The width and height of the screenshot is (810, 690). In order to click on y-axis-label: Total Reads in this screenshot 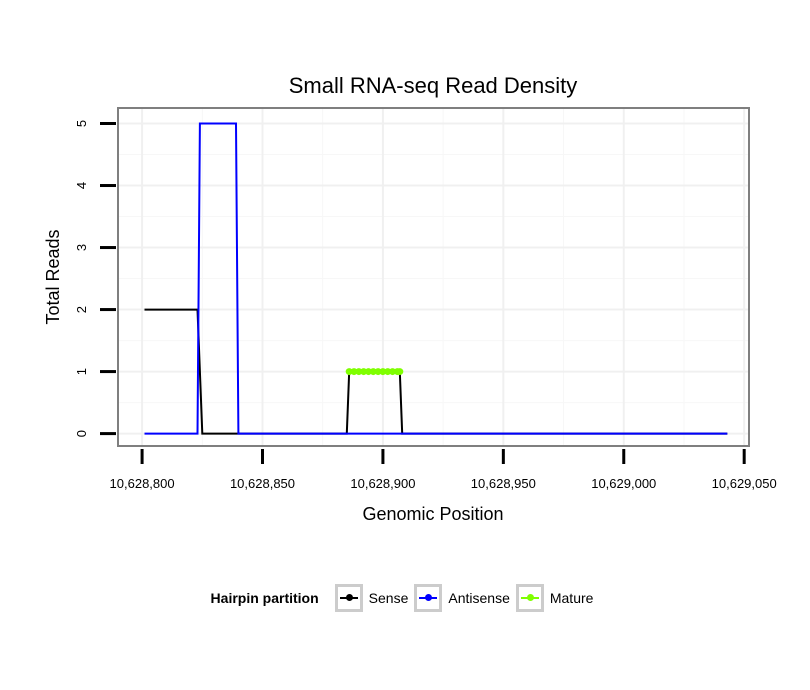, I will do `click(53, 276)`.